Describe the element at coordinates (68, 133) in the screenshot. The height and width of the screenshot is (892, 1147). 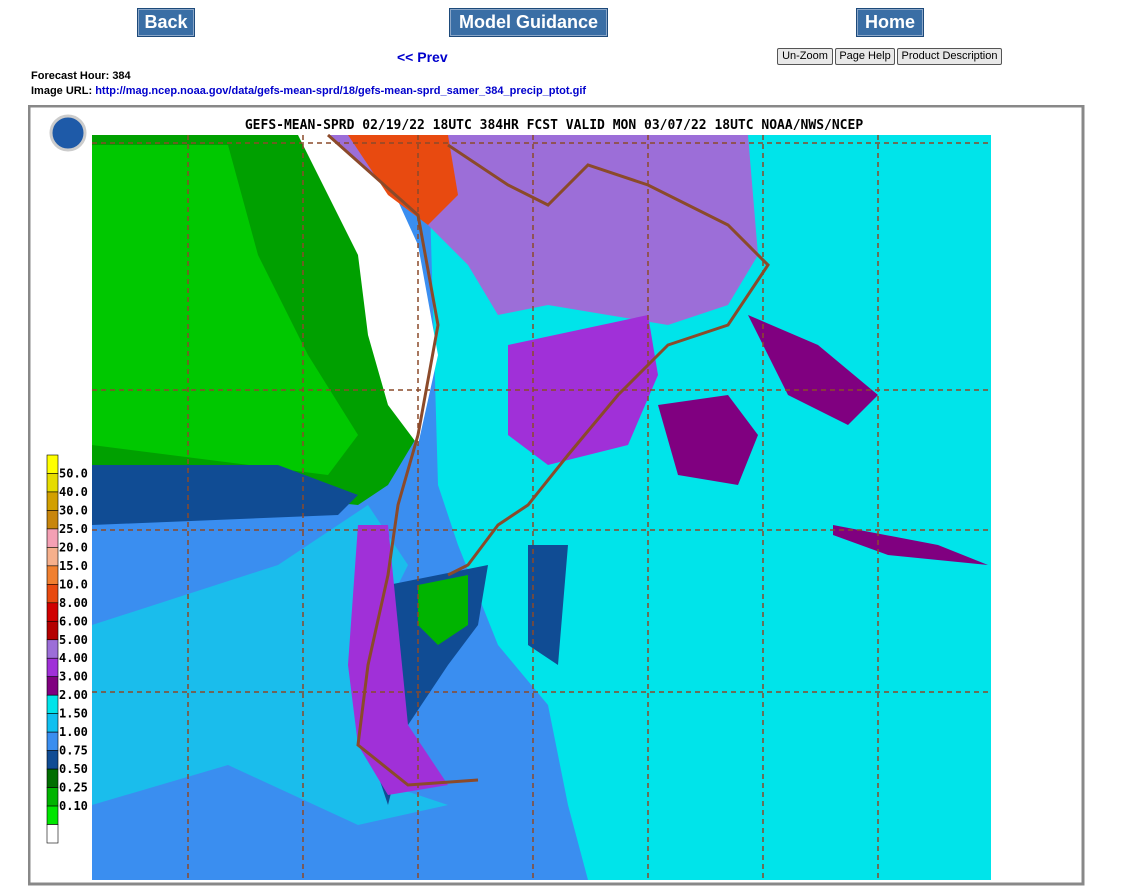
I see `noaa-logo` at that location.